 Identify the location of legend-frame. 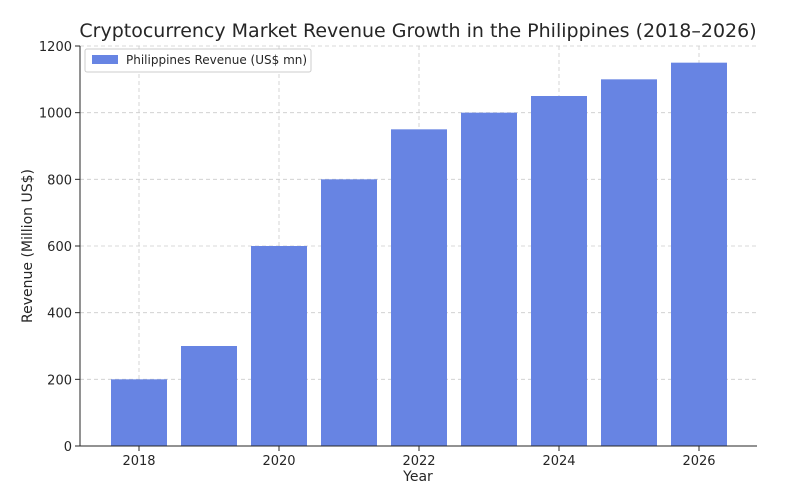
(198, 60).